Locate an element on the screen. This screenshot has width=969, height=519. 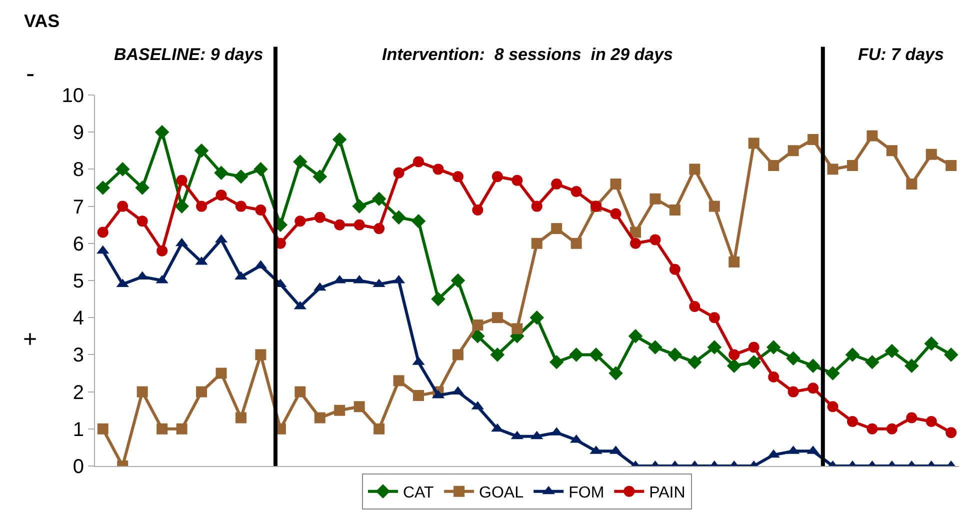
y-tick-label: 2 is located at coordinates (78, 393).